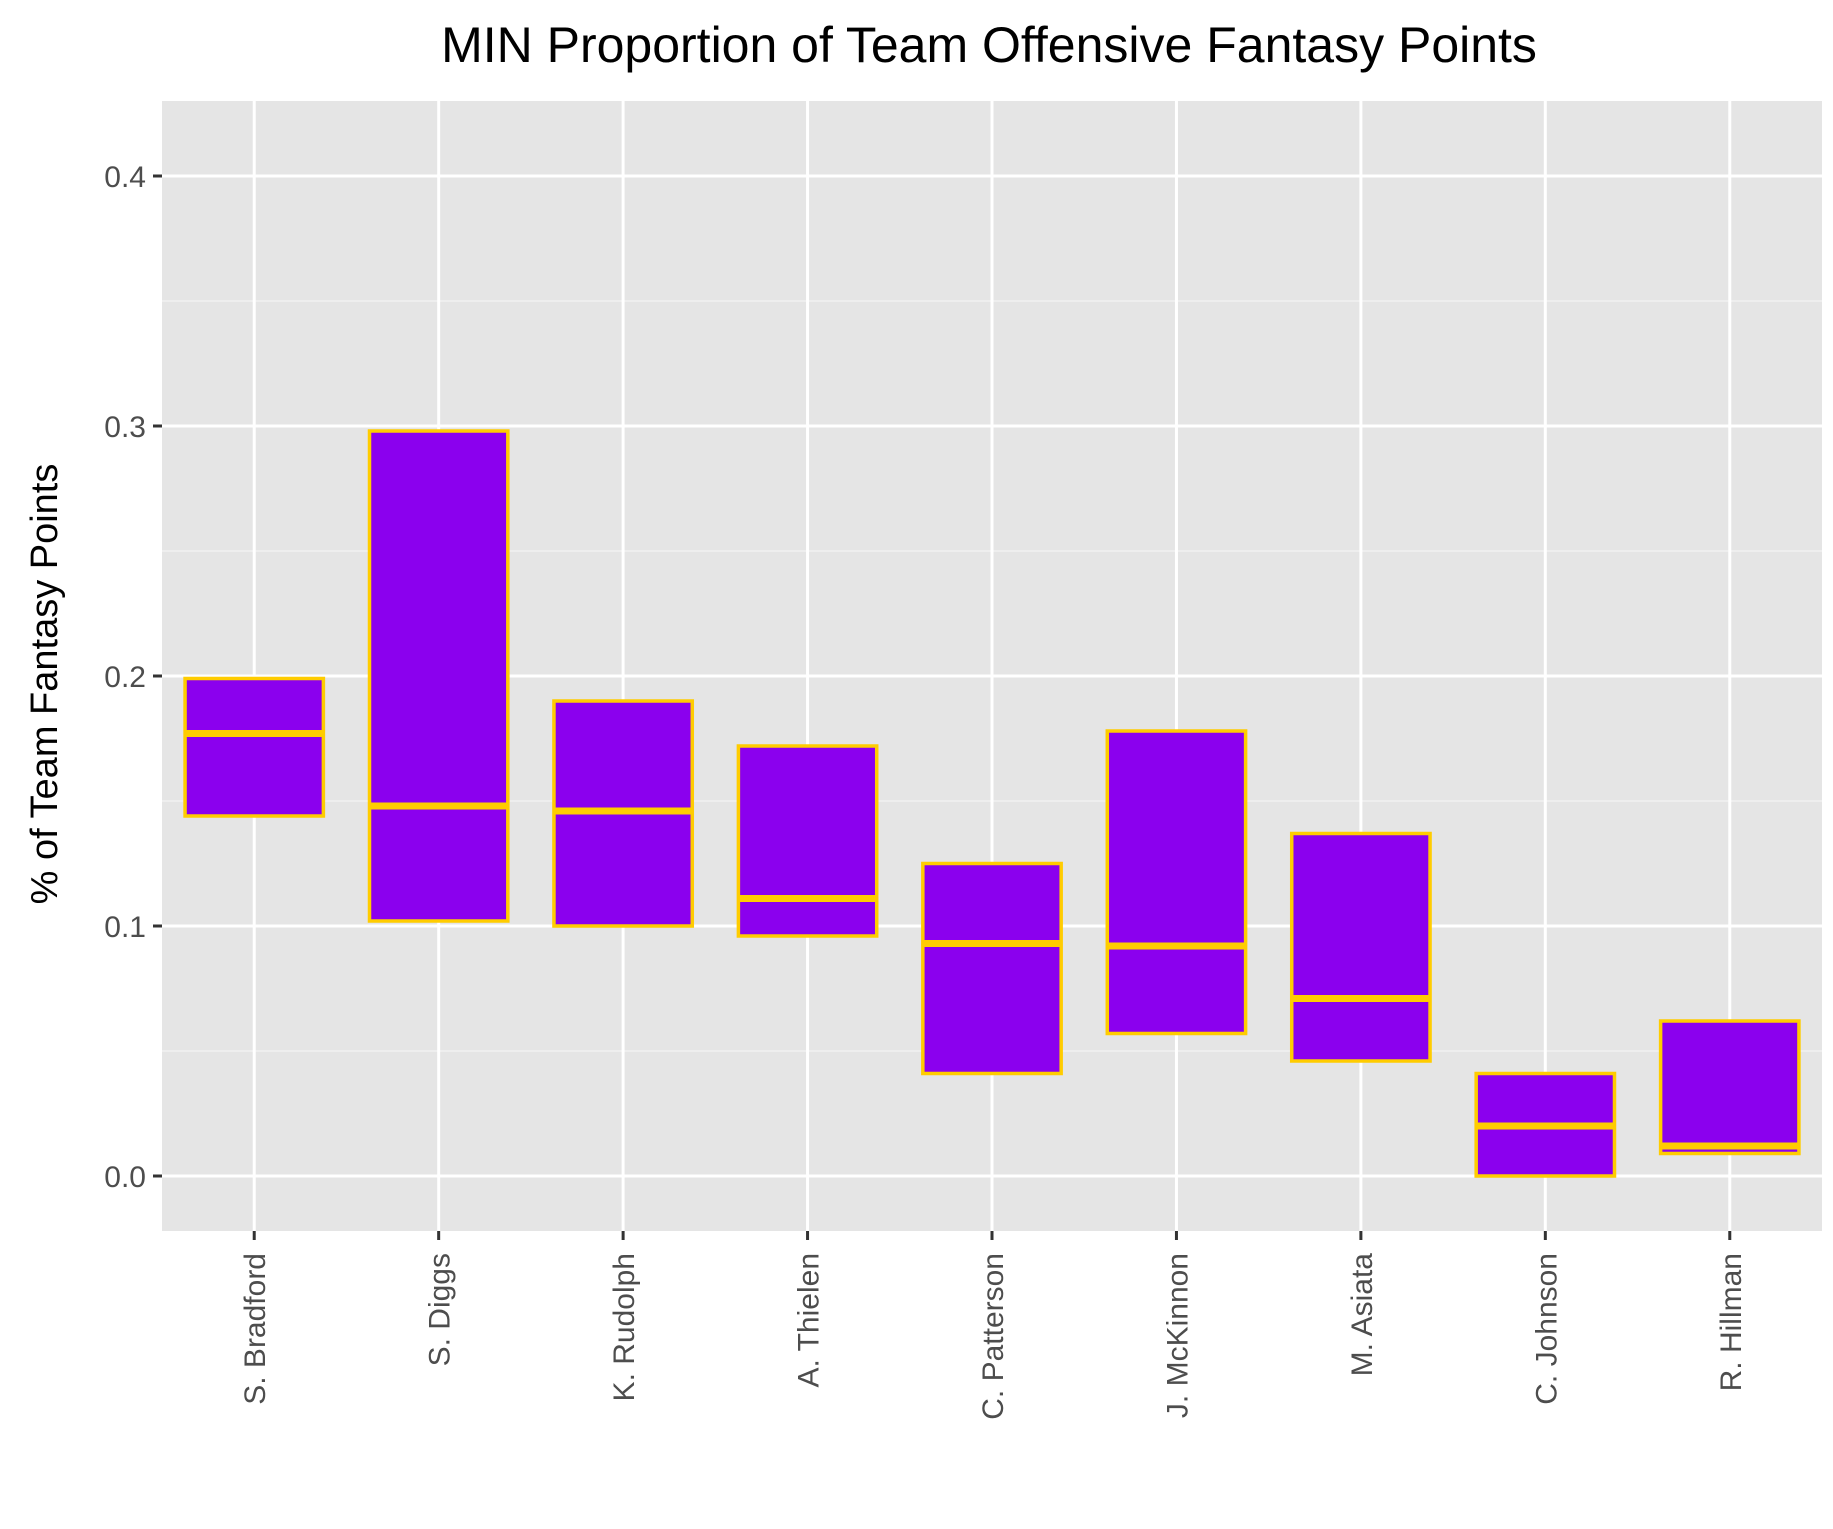 Image resolution: width=1833 pixels, height=1529 pixels. I want to click on box-j-mckinnon, so click(1176, 882).